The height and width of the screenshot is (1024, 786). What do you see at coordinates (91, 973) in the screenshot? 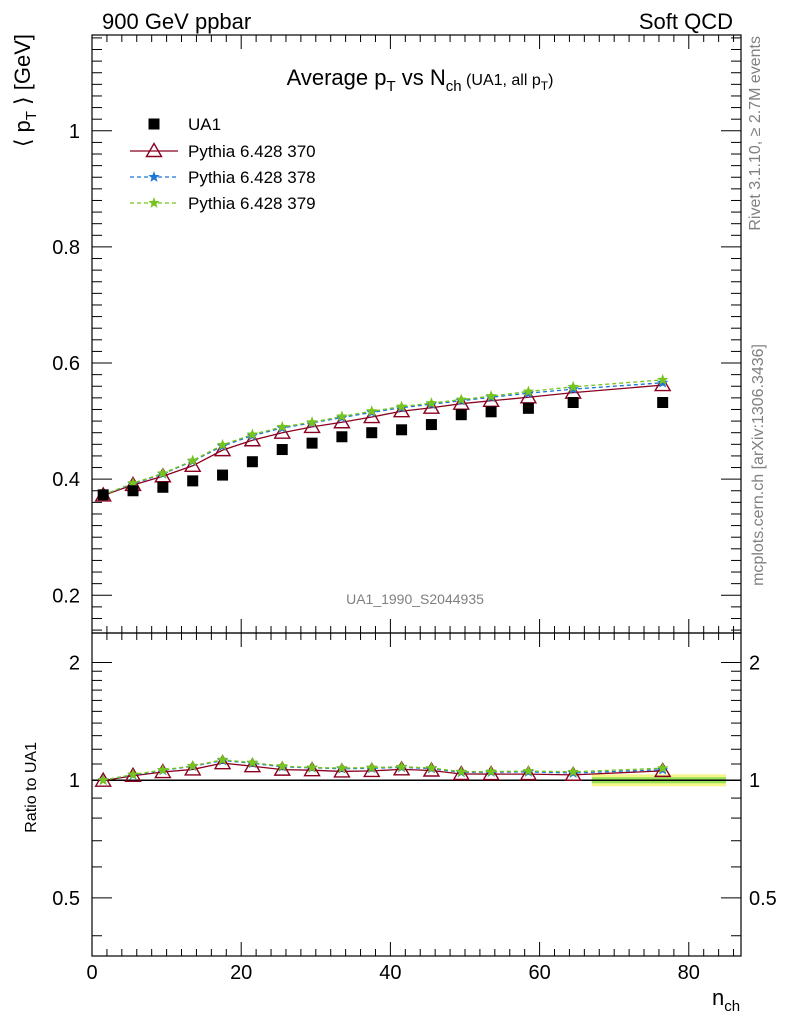
I see `x-tick-label: 0` at bounding box center [91, 973].